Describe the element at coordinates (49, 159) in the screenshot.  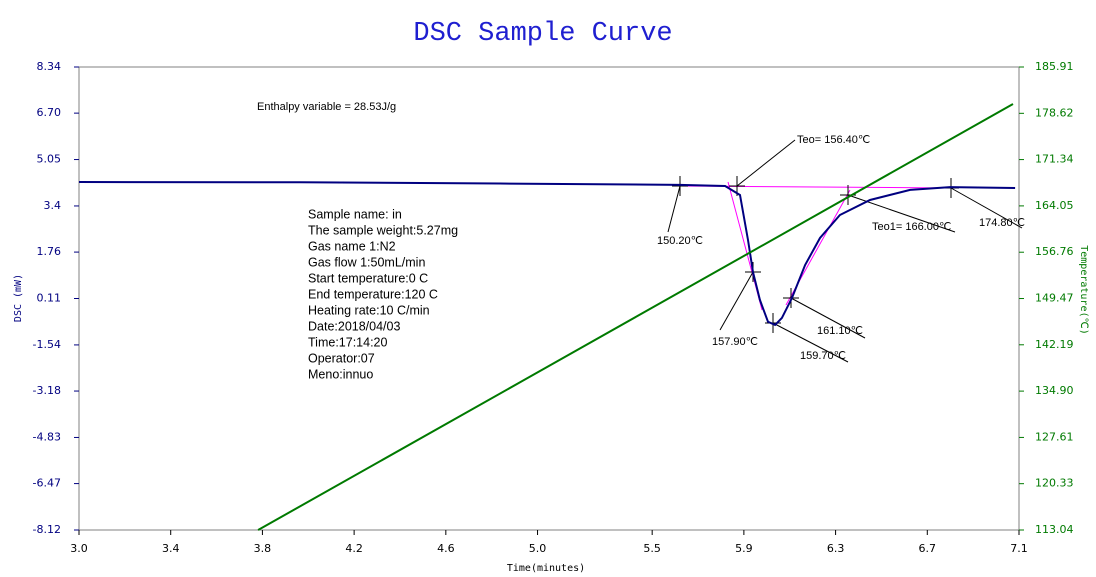
I see `y-tick-label: 5.05` at that location.